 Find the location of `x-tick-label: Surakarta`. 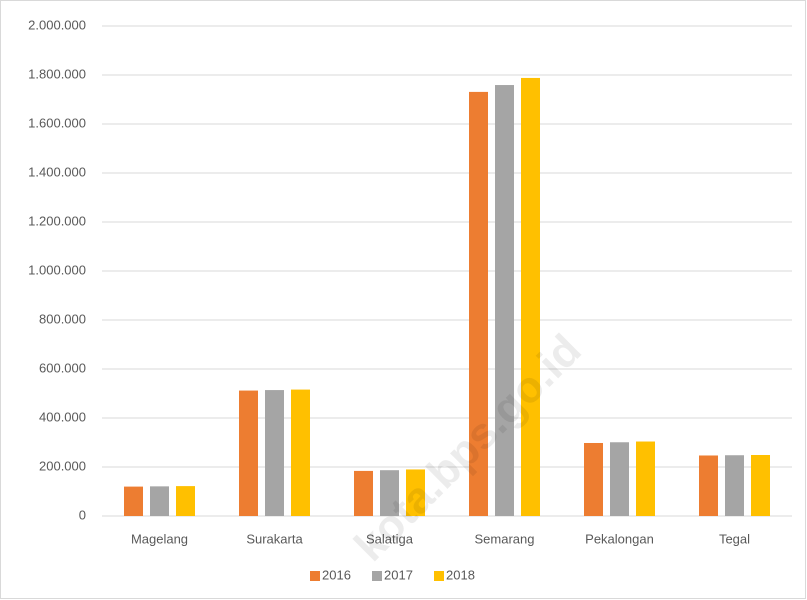

x-tick-label: Surakarta is located at coordinates (274, 538).